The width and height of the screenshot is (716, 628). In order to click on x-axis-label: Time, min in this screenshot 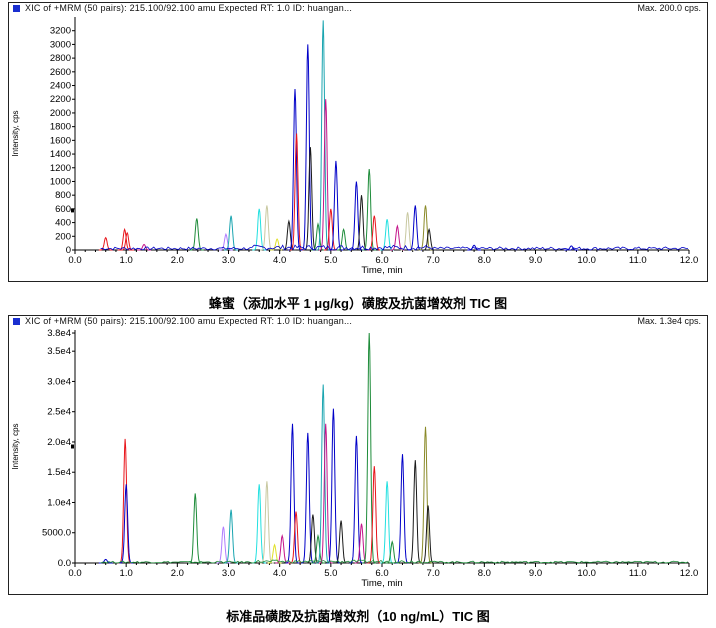, I will do `click(381, 270)`.